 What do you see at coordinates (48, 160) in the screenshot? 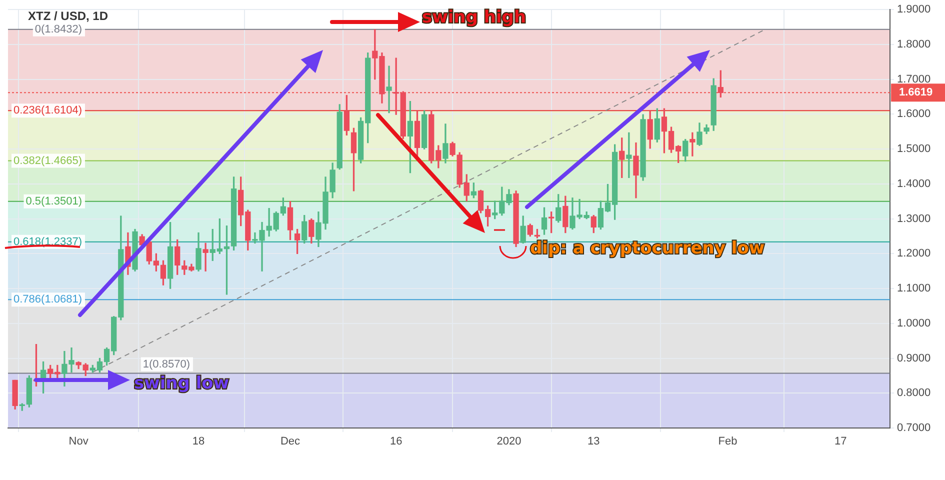
I see `ref-line-label: 0.382(1.4665)` at bounding box center [48, 160].